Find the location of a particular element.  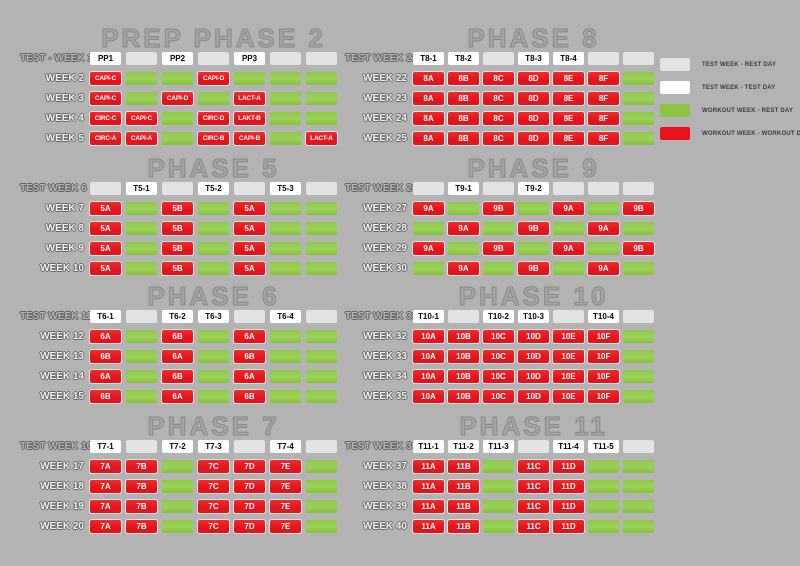

week-label: WEEK 25 is located at coordinates (385, 138).